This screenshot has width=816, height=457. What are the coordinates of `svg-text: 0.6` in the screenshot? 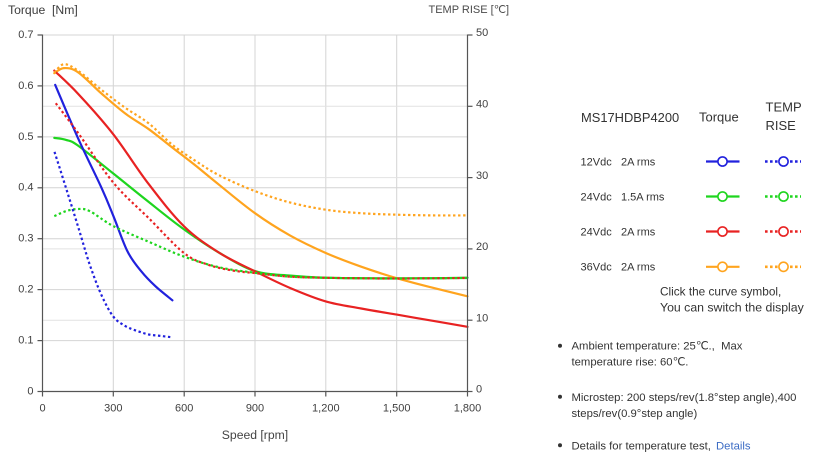 It's located at (25, 86).